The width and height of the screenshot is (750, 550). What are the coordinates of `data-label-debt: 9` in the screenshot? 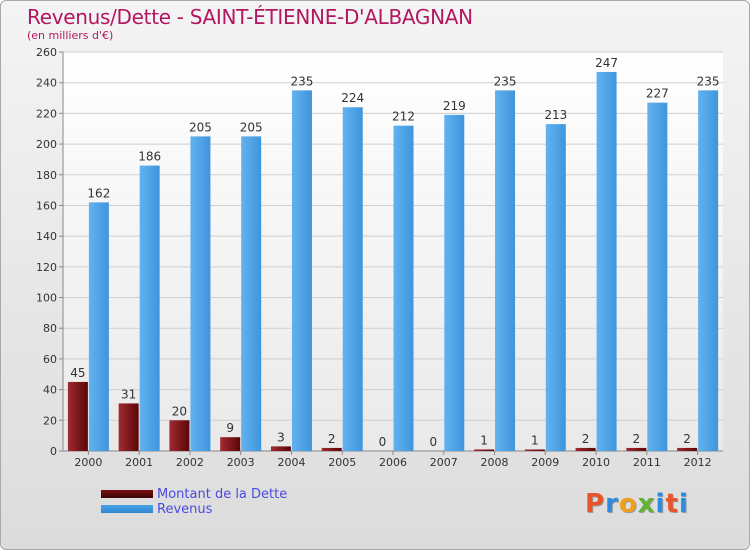 It's located at (230, 428).